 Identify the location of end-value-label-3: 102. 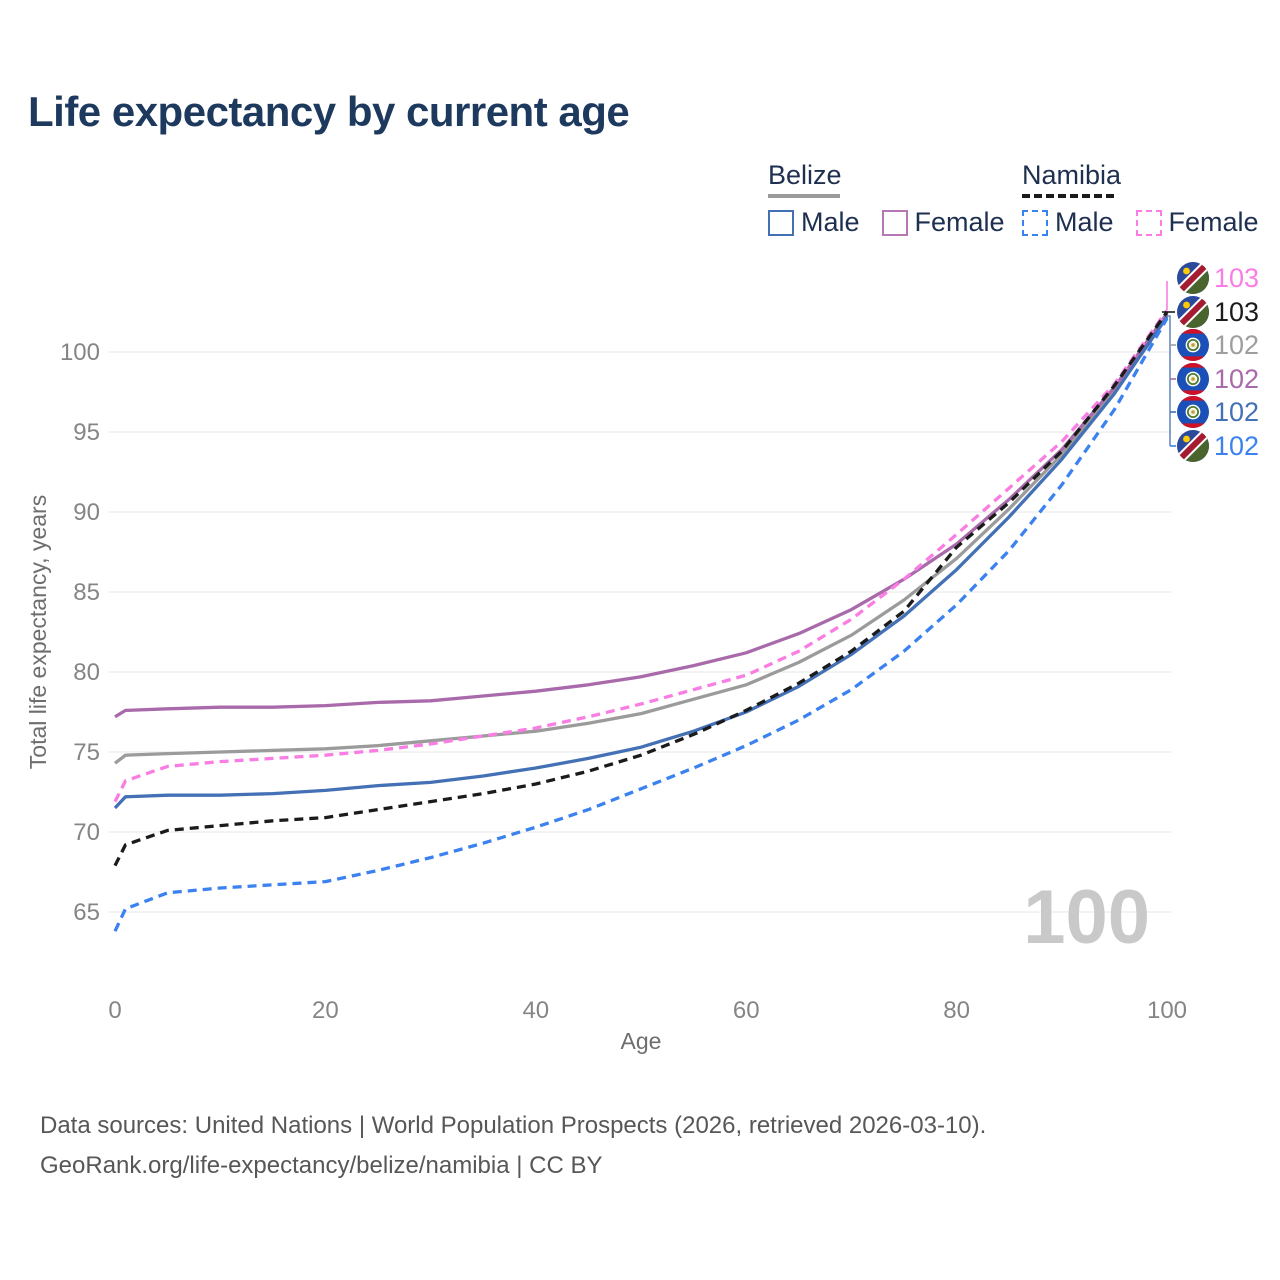
(1236, 379).